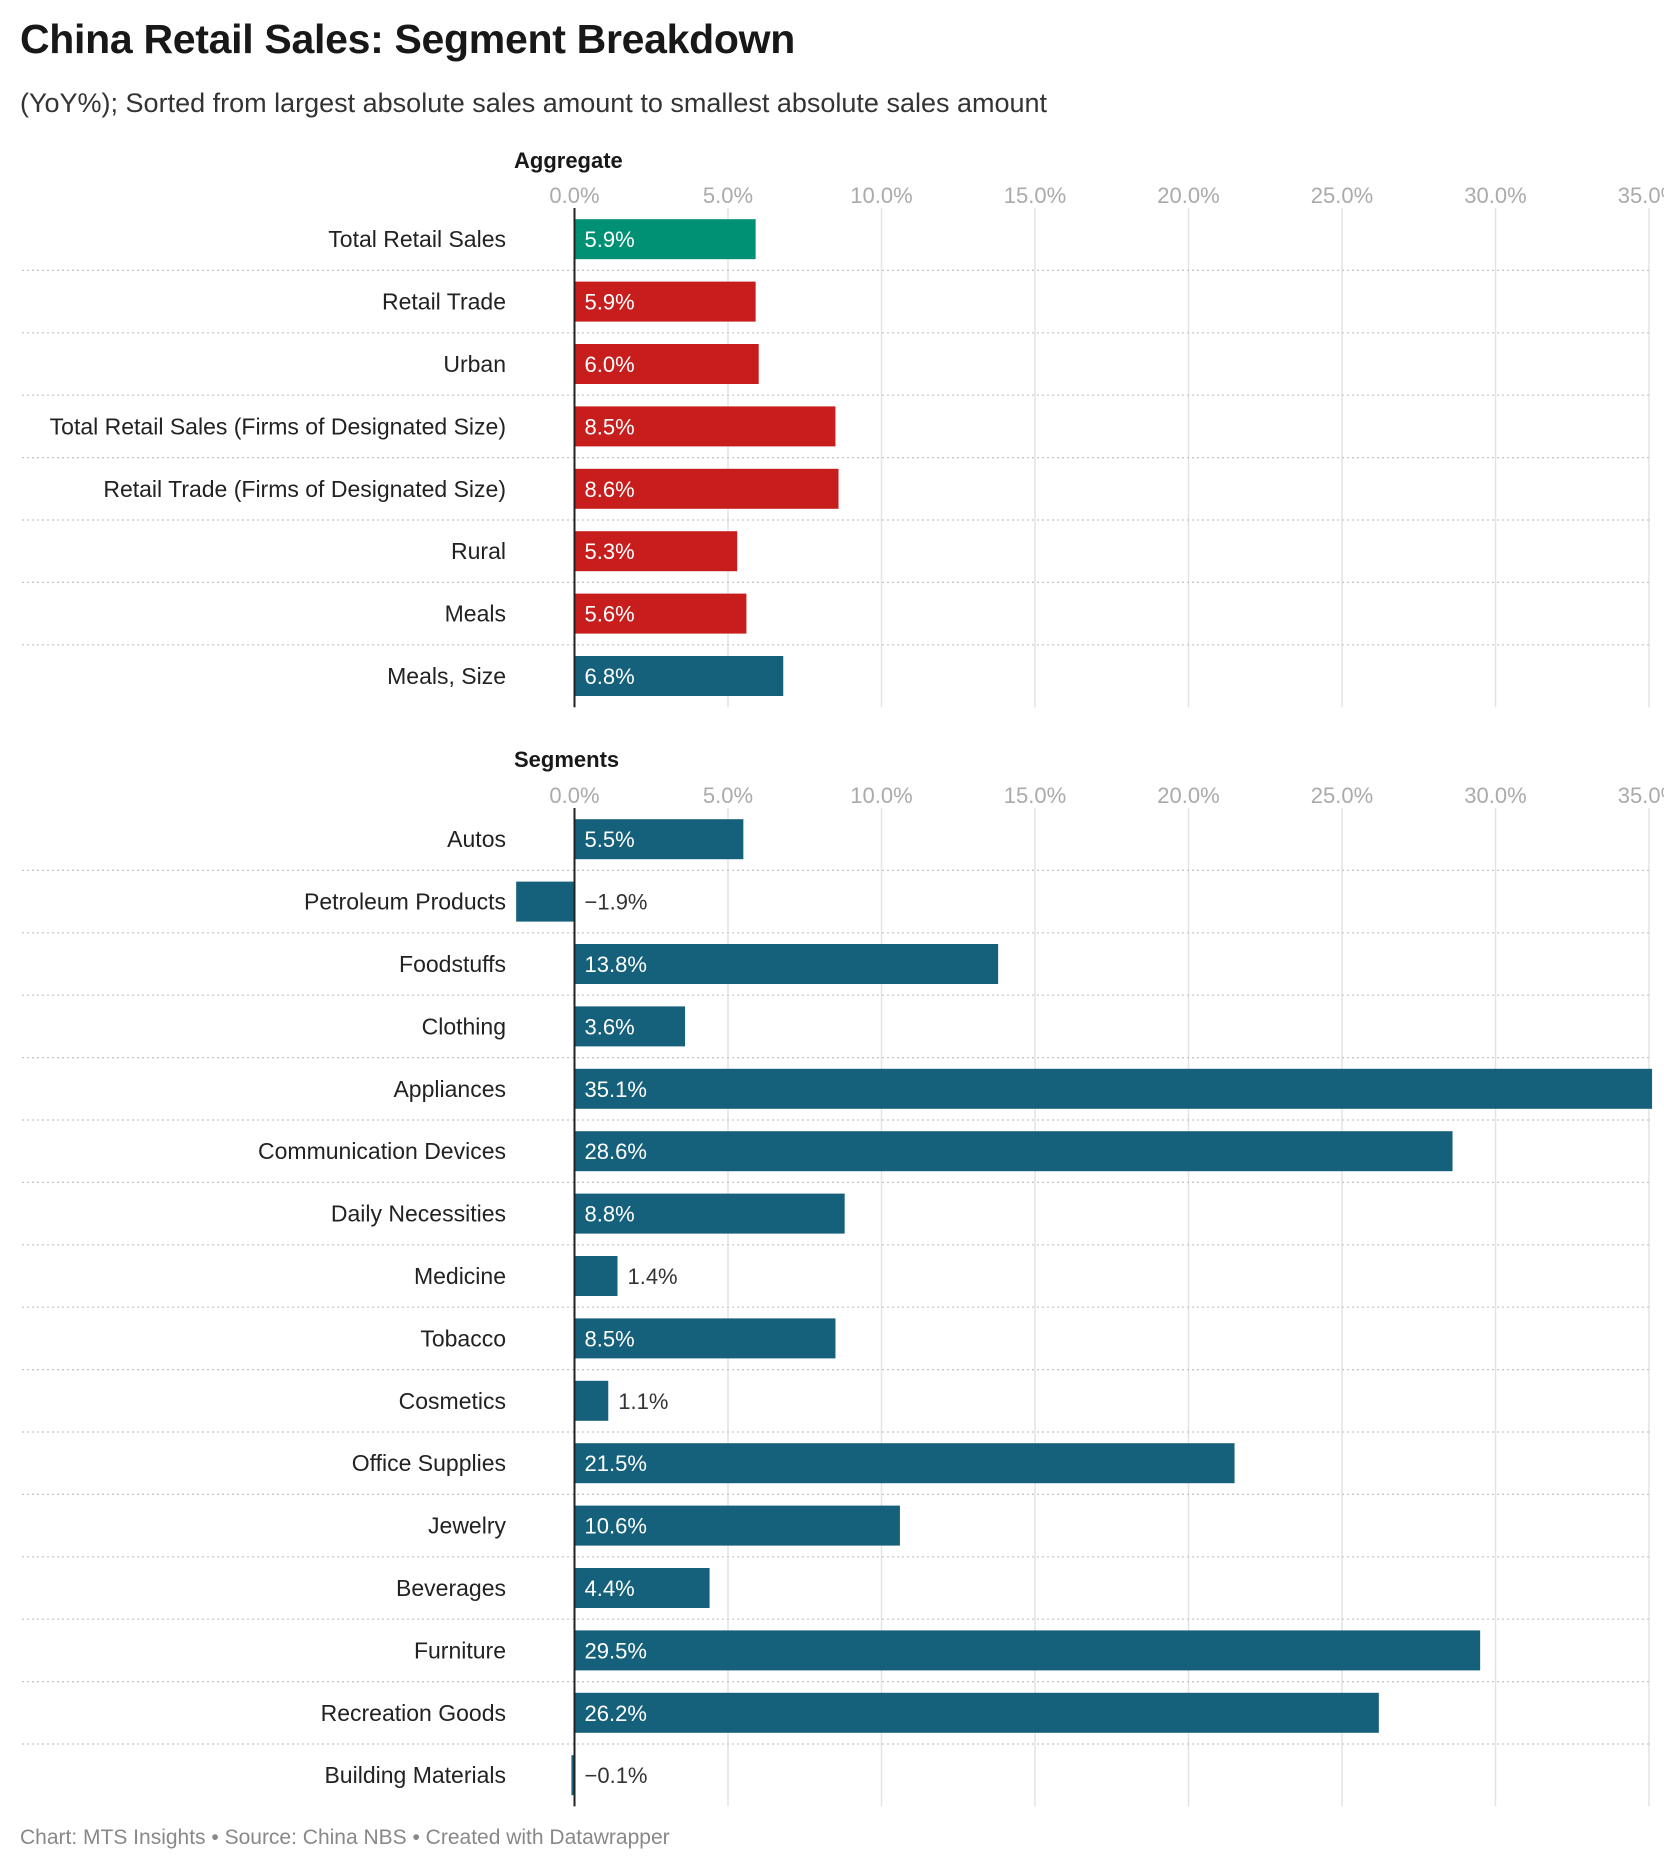 The image size is (1664, 1872). I want to click on value-label: 4.4%, so click(610, 1588).